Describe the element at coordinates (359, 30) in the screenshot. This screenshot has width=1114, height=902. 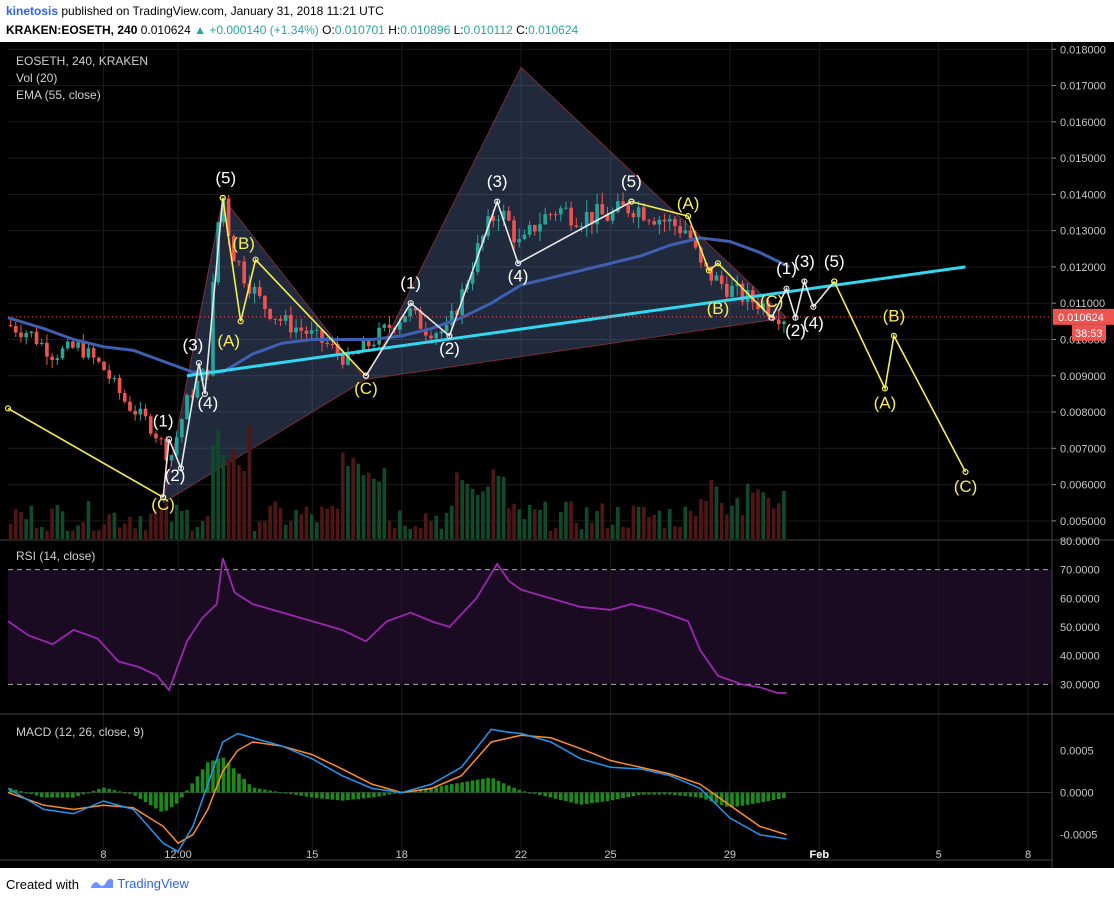
I see `open-value: 0.010701` at that location.